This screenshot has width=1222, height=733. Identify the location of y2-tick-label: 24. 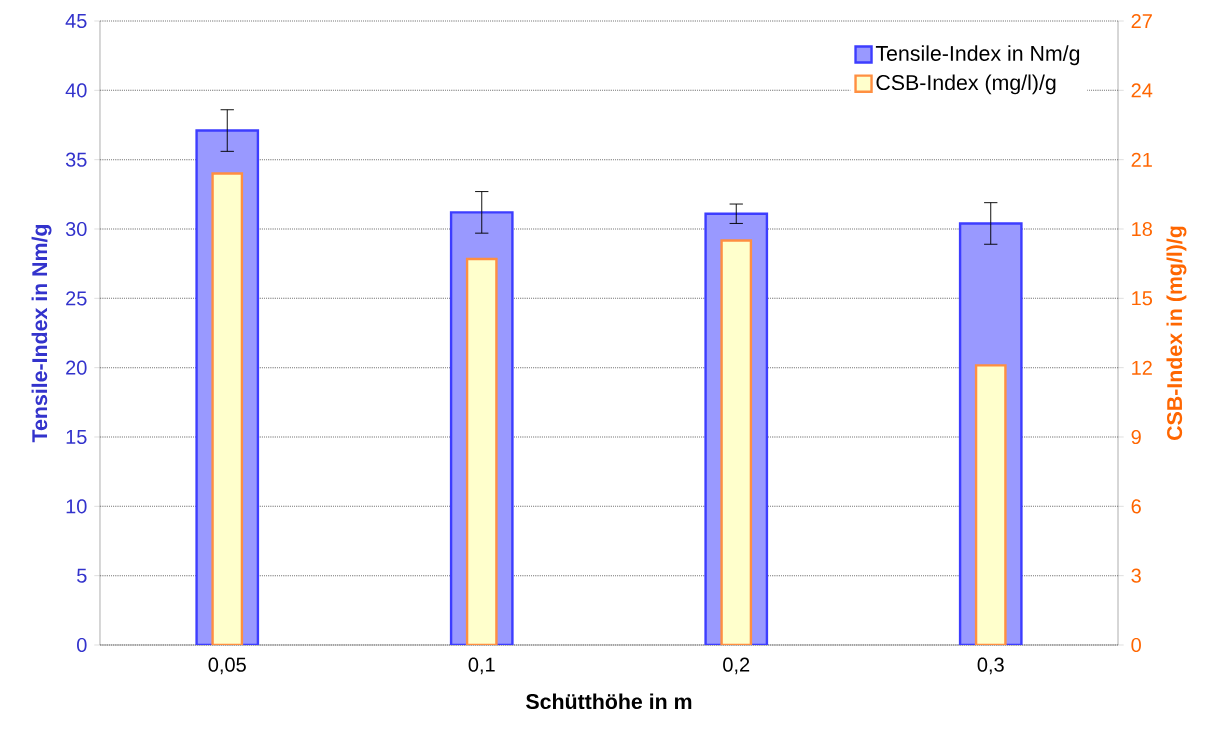
(1142, 90).